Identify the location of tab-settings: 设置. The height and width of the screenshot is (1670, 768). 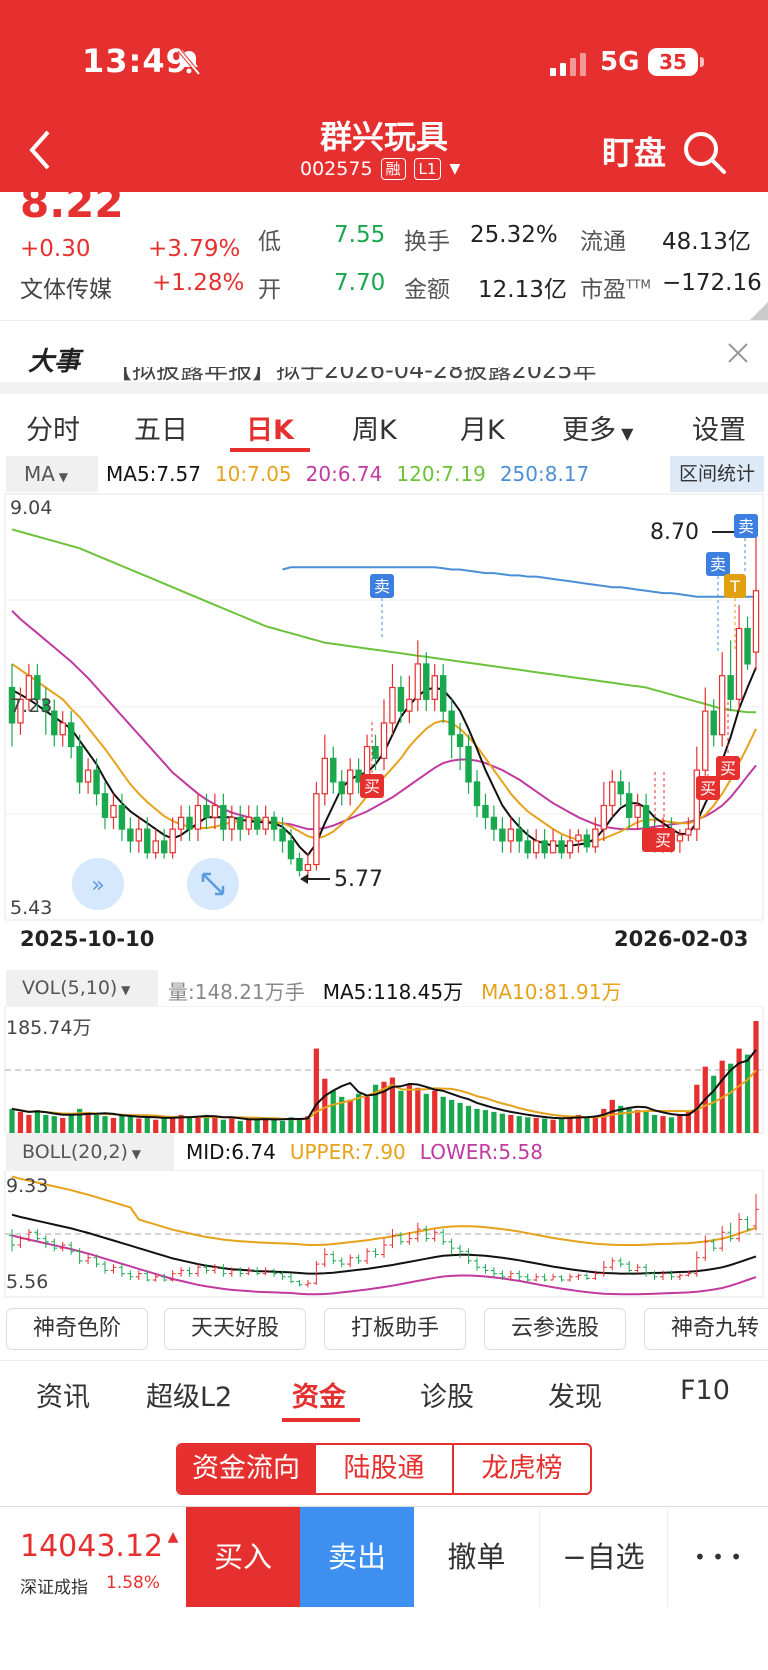
(719, 430).